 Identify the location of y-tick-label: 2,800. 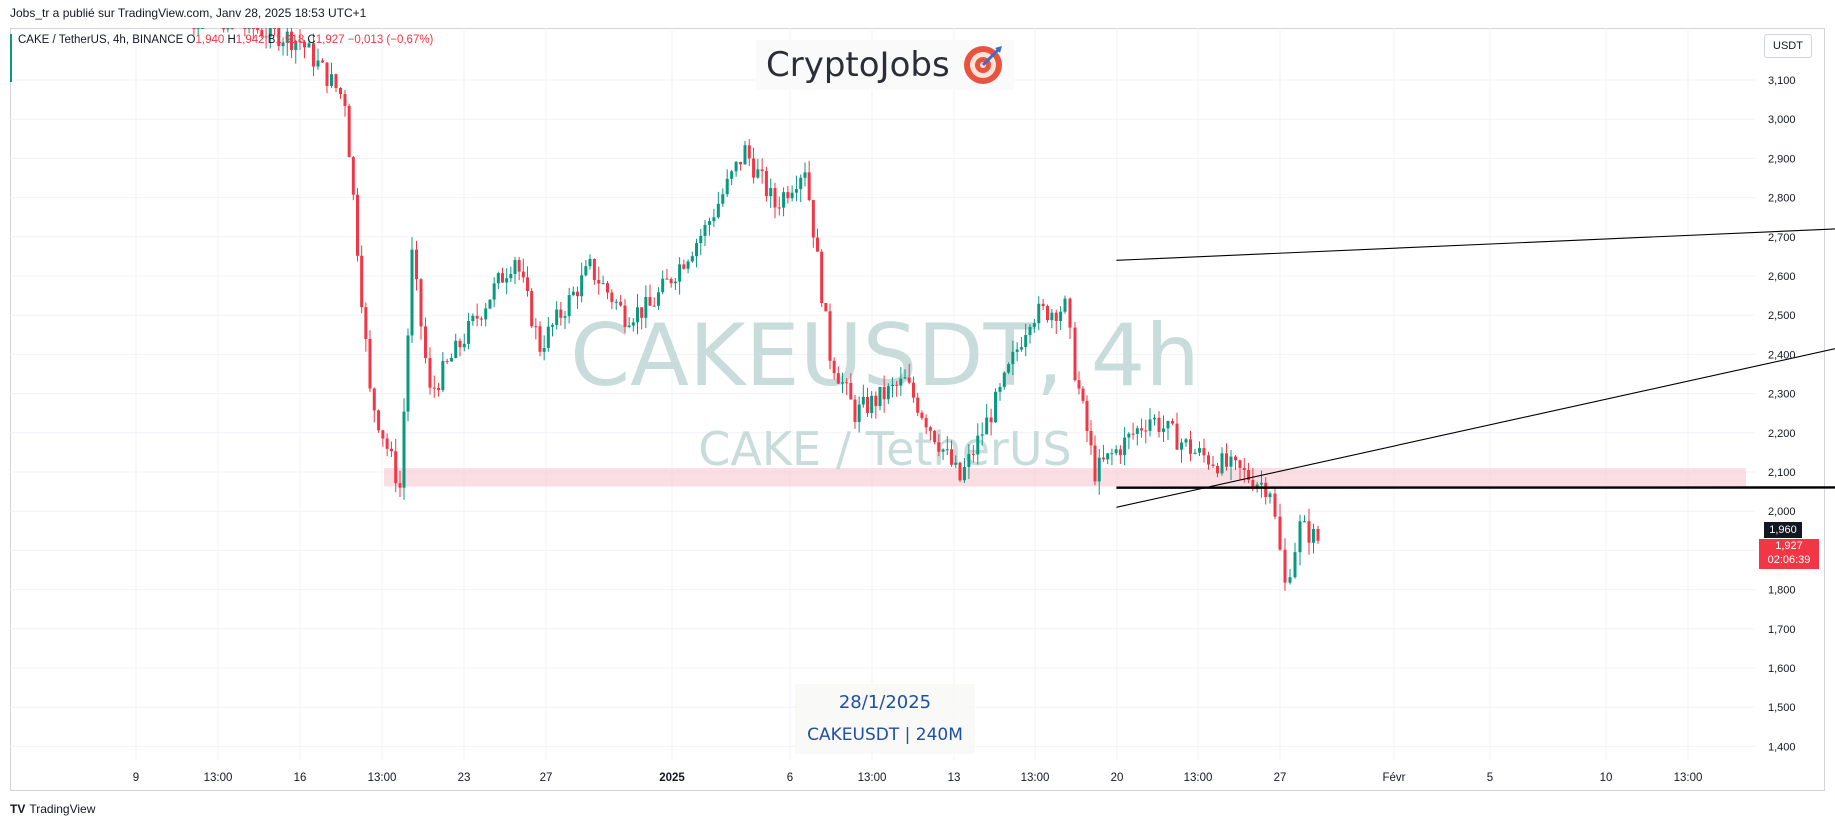
(1782, 199).